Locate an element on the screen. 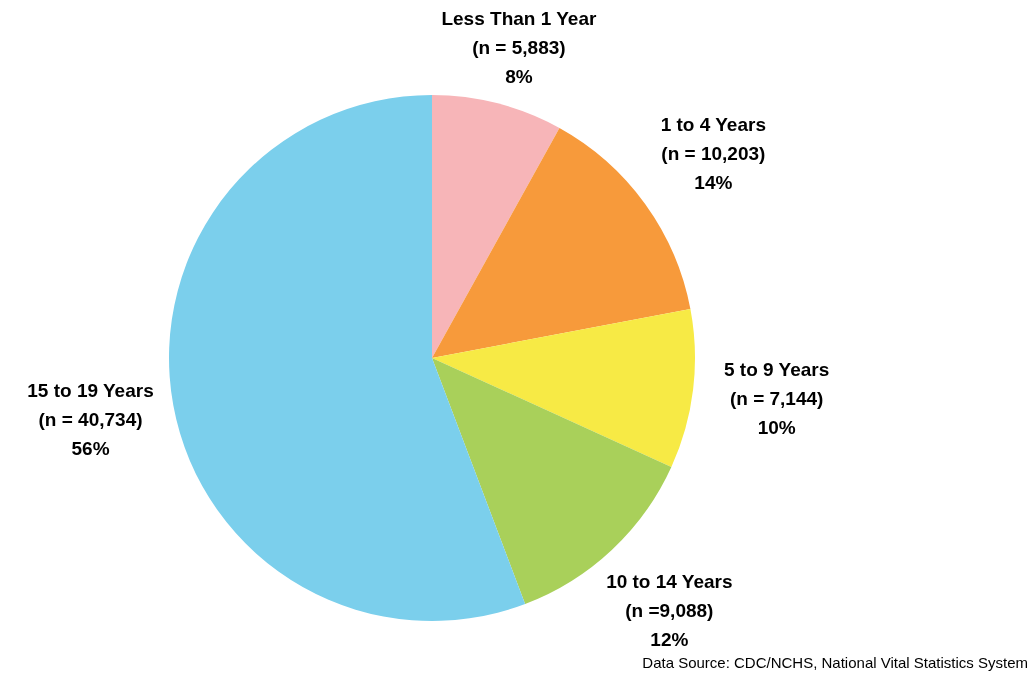  data-label: (n = 40,734) 56% is located at coordinates (90, 433).